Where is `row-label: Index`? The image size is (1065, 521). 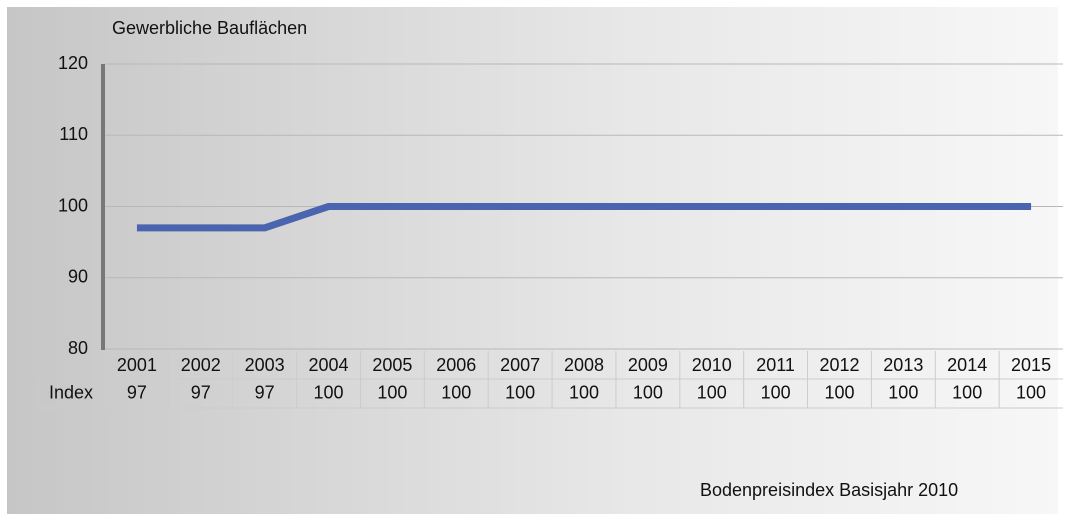 row-label: Index is located at coordinates (71, 392).